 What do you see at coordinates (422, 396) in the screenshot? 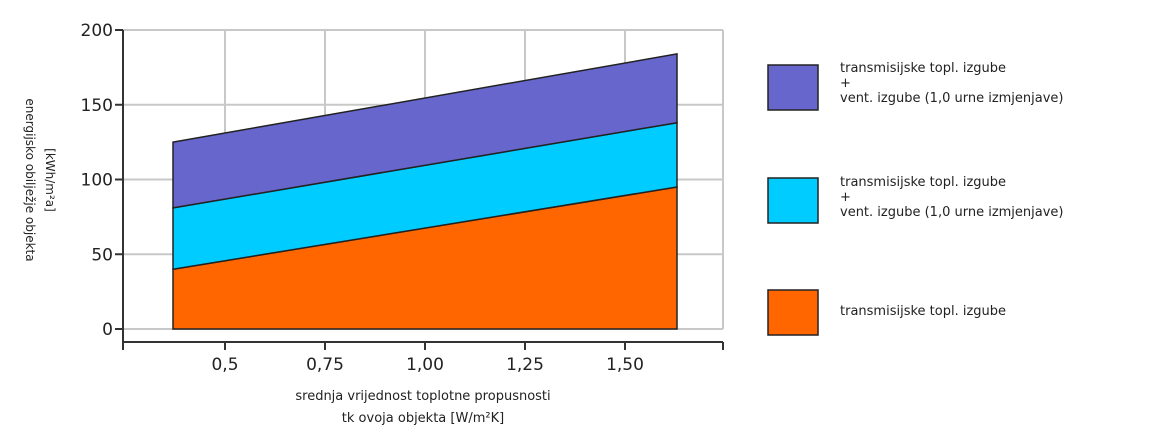
I see `x-axis-label: srednja vrijednost toplotne propusnosti` at bounding box center [422, 396].